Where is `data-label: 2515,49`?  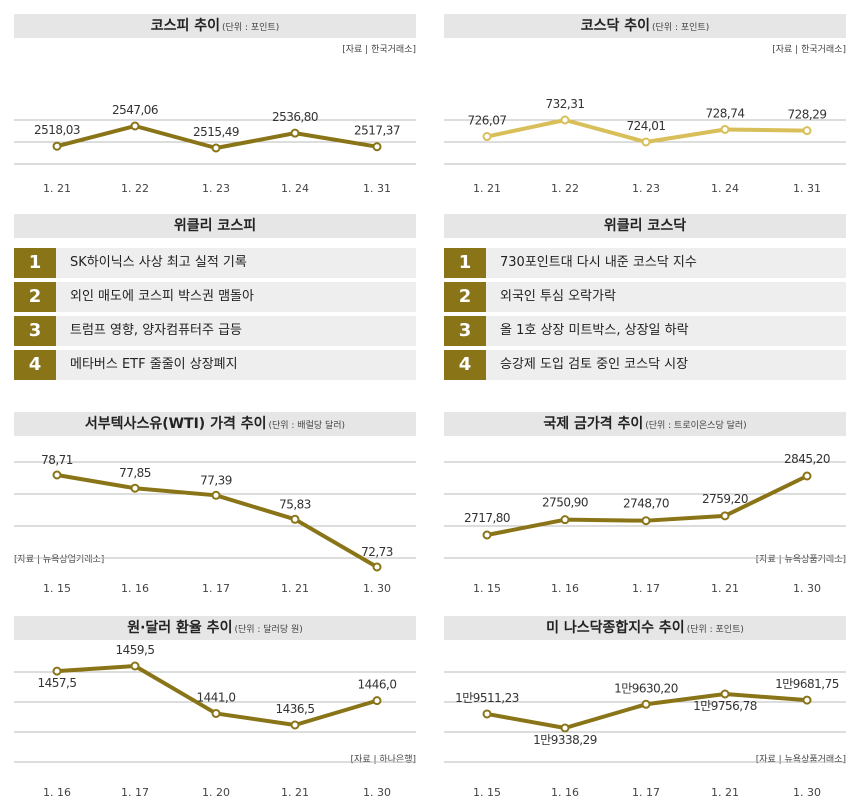 data-label: 2515,49 is located at coordinates (216, 132).